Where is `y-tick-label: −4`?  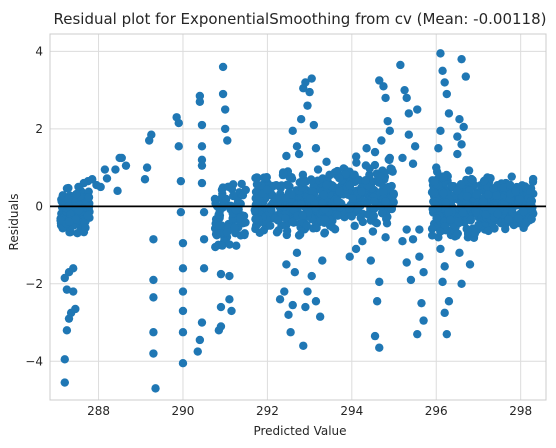 y-tick-label: −4 is located at coordinates (34, 361).